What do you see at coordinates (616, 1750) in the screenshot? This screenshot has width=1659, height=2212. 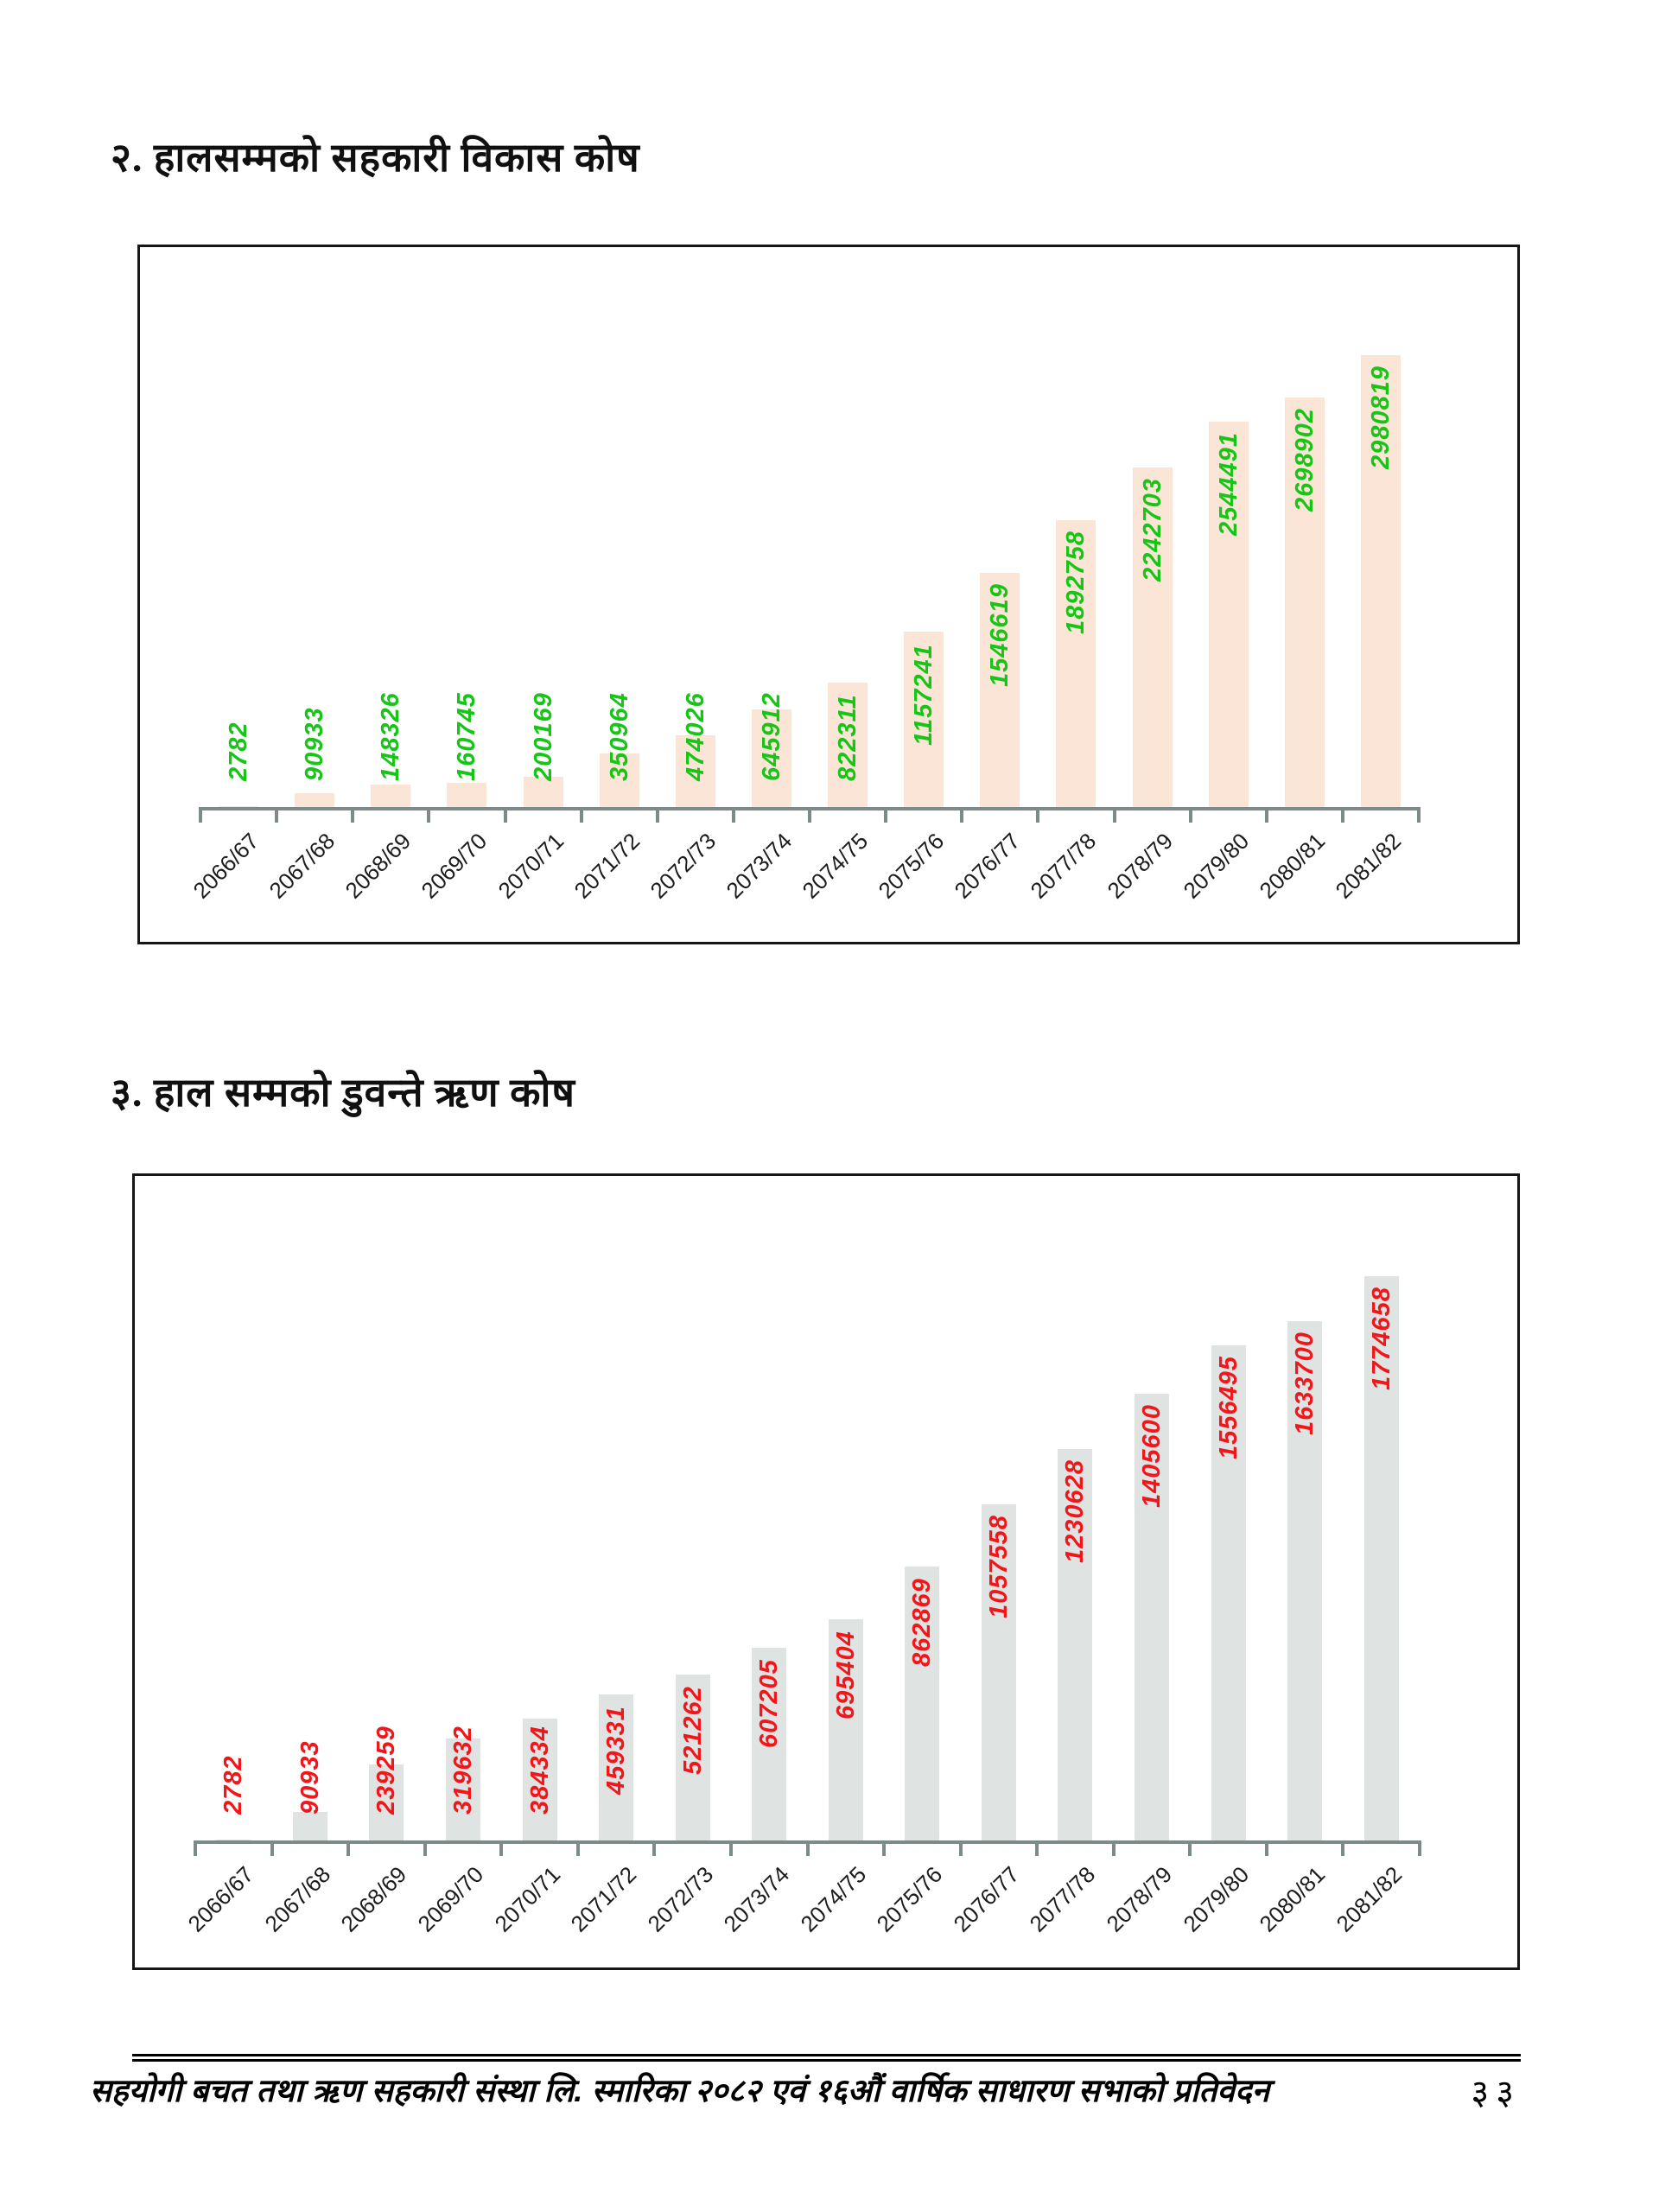 I see `bar-value-label: 459331` at bounding box center [616, 1750].